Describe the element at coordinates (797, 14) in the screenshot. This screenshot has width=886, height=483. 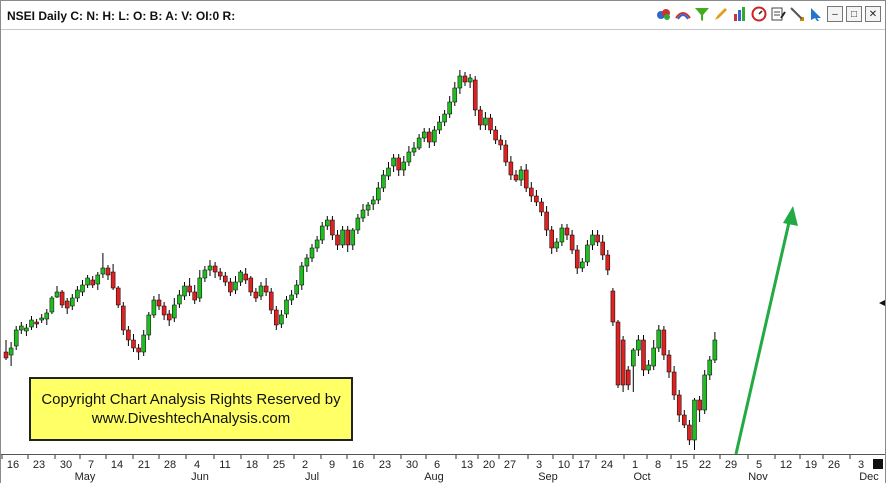
I see `line-tool-icon` at that location.